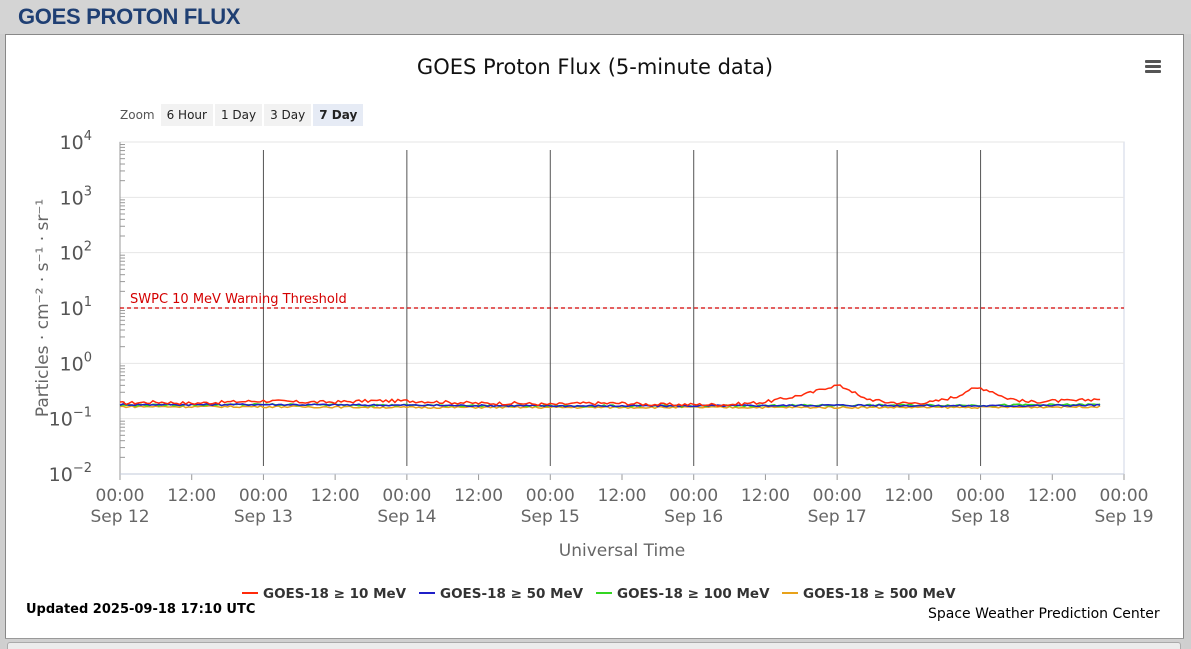 The image size is (1191, 649). Describe the element at coordinates (595, 67) in the screenshot. I see `chart-title: GOES Proton Flux (5-minute data)` at that location.